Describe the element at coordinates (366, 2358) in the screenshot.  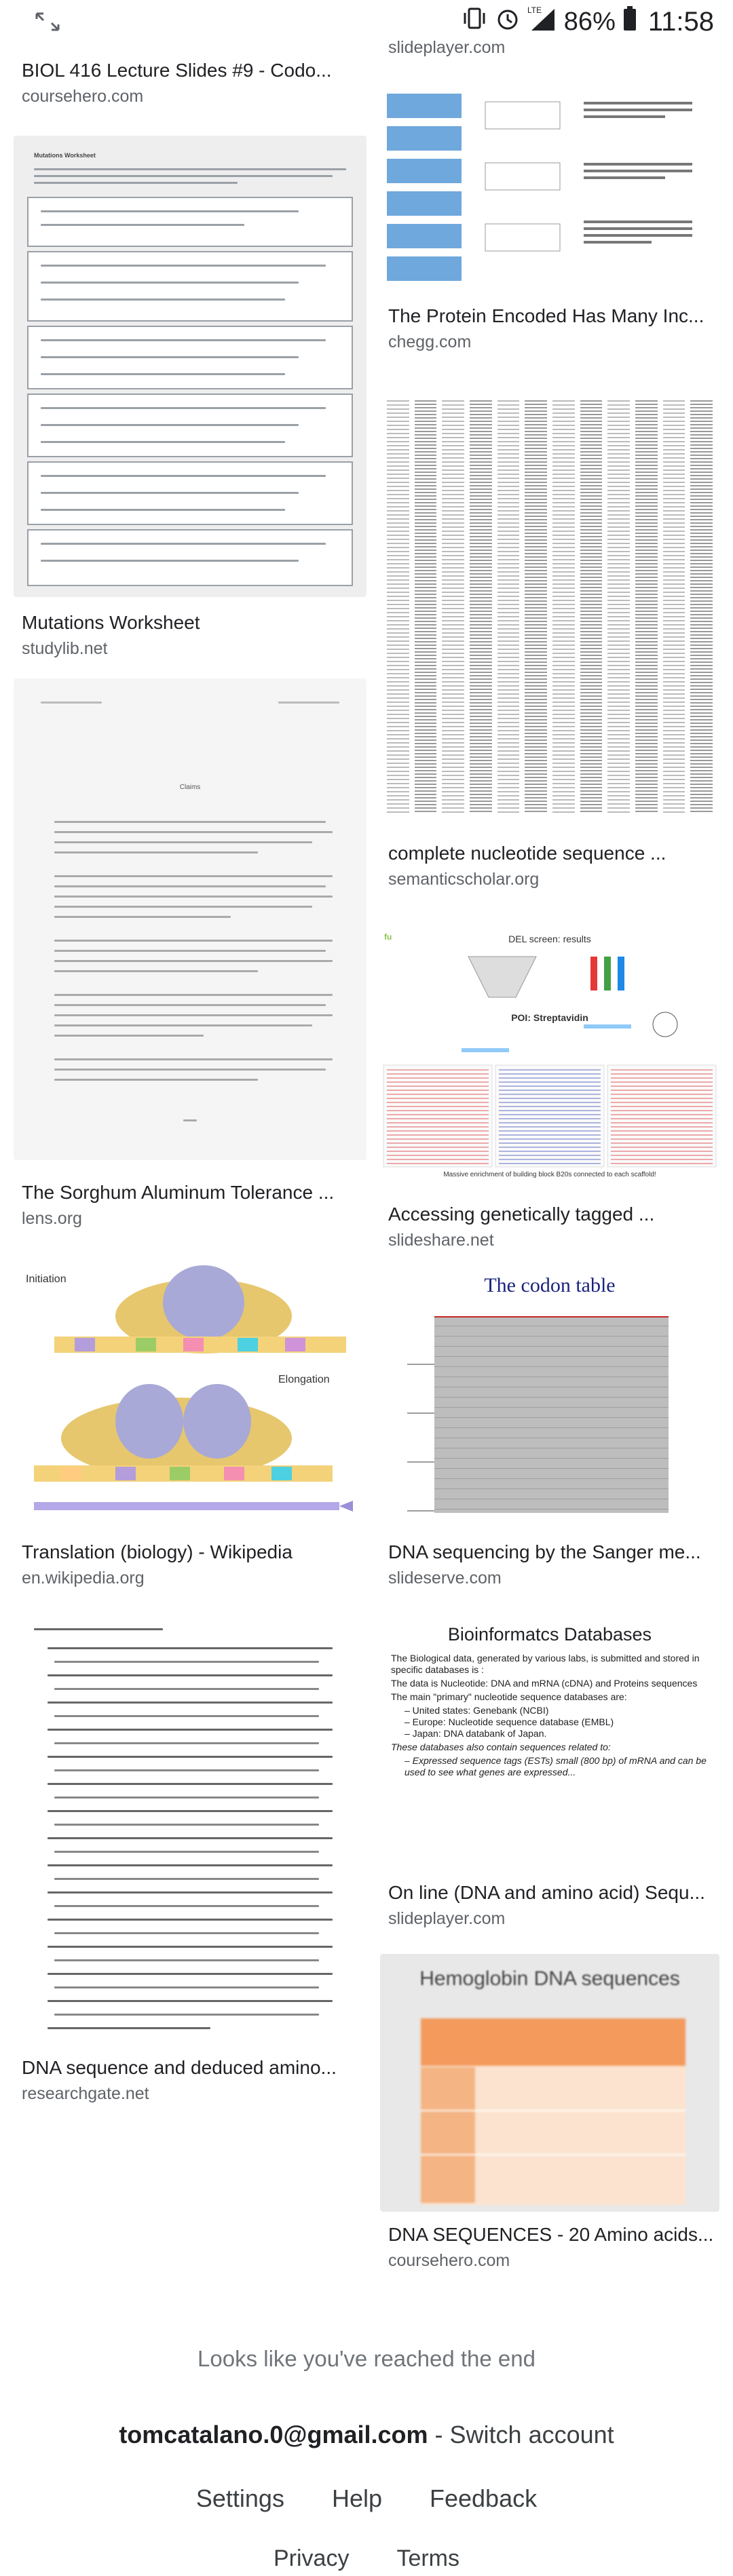
I see `end-of-results-text: Looks like you've reached the end` at that location.